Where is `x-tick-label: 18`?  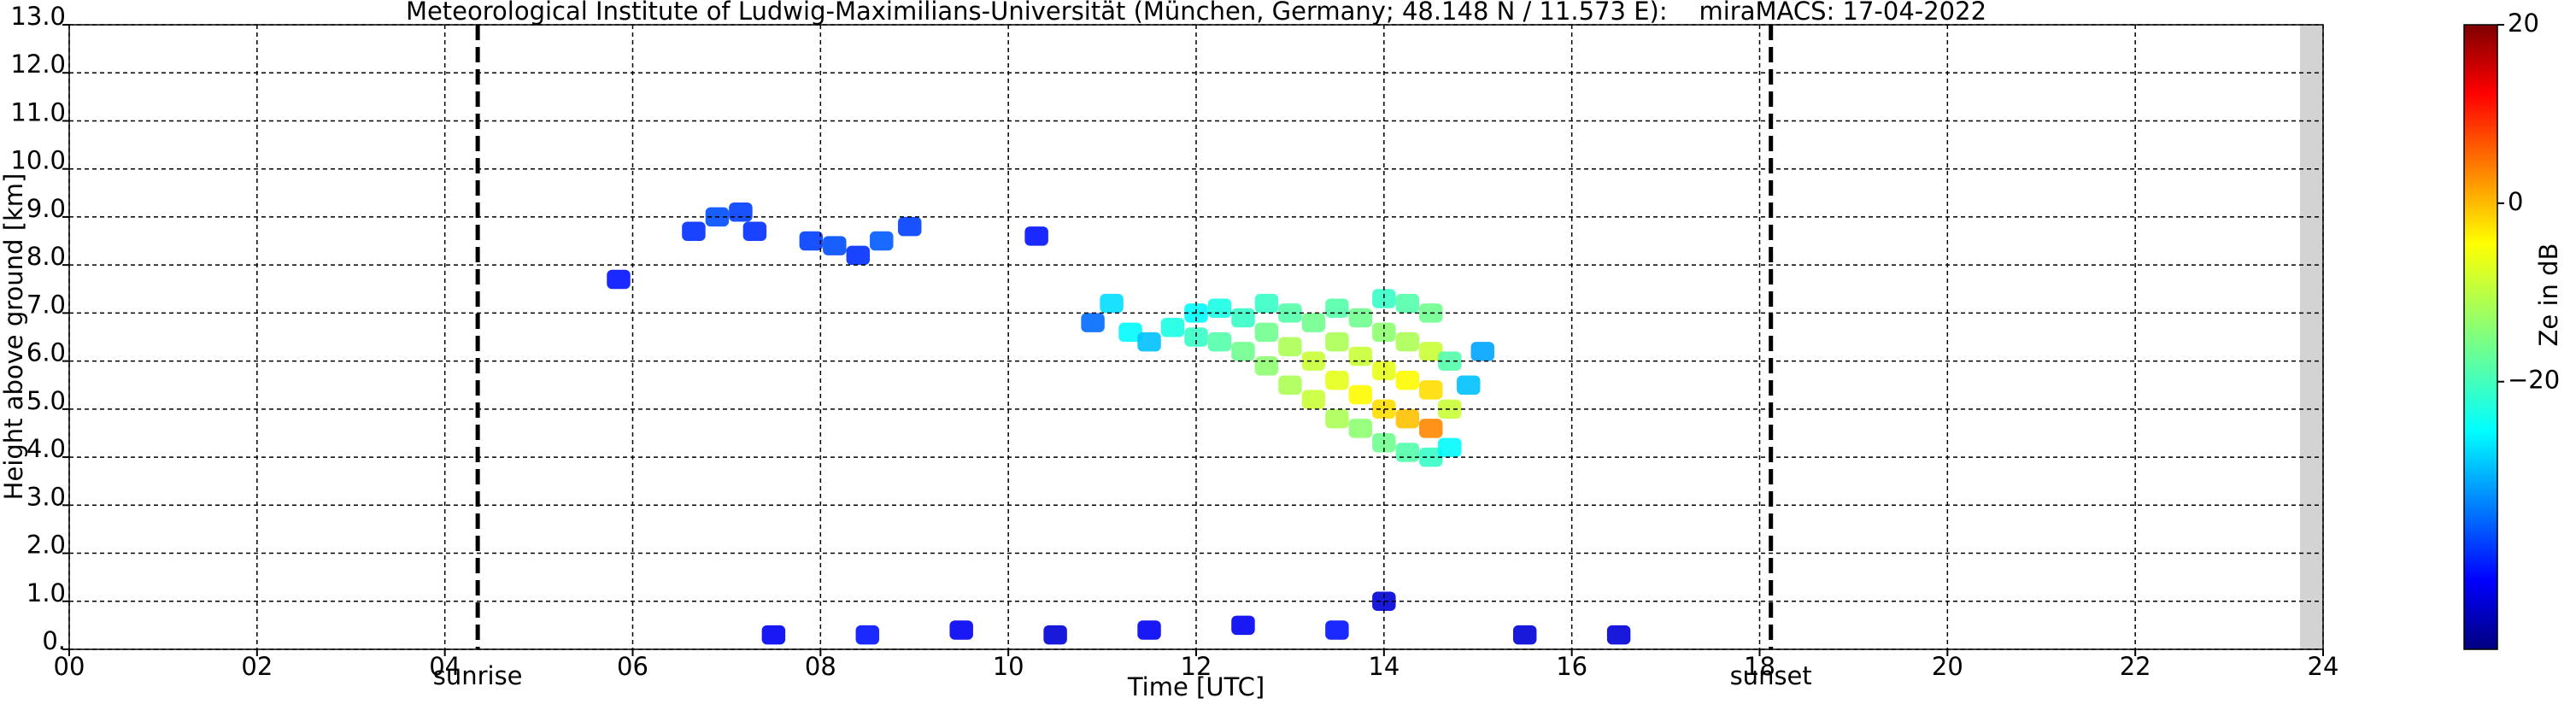
x-tick-label: 18 is located at coordinates (1759, 666).